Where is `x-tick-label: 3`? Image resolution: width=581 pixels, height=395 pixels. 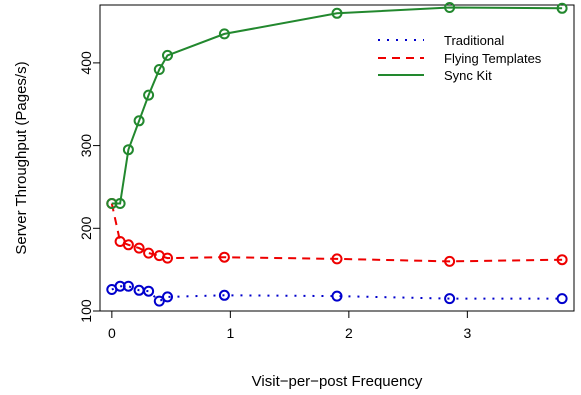
x-tick-label: 3 is located at coordinates (467, 333).